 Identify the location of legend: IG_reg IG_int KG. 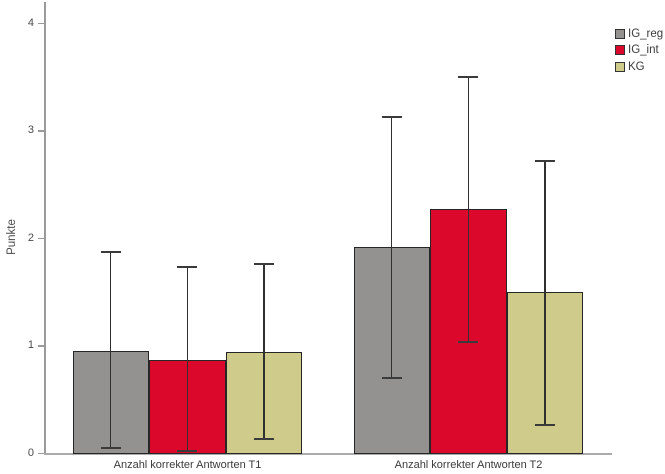
(639, 52).